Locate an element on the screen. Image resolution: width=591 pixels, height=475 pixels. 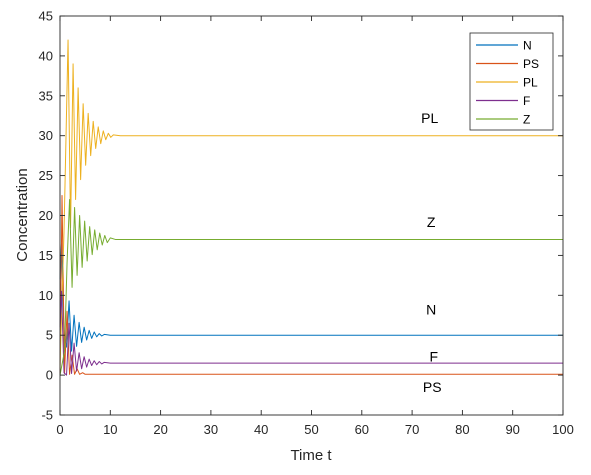
x-tick-label: 70 is located at coordinates (412, 429).